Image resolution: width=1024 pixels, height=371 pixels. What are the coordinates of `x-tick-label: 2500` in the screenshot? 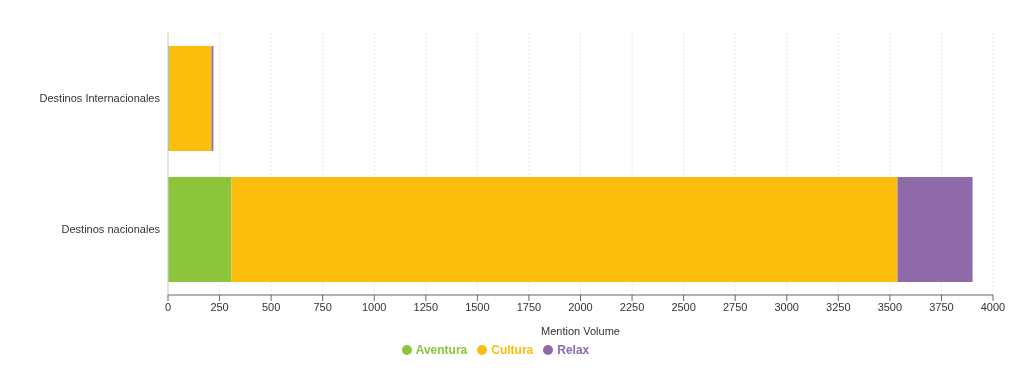 It's located at (683, 306).